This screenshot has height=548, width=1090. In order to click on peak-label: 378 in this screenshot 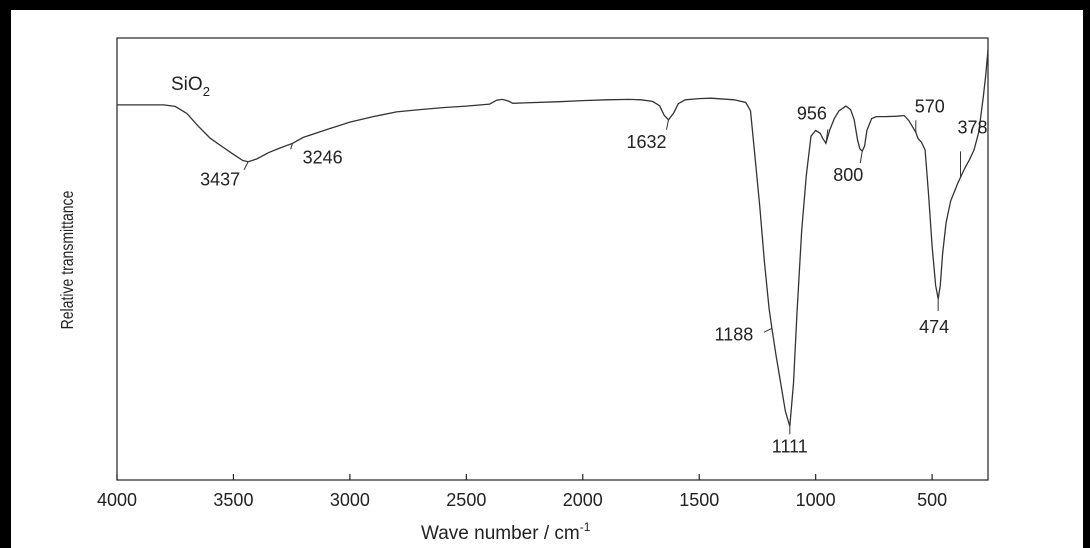, I will do `click(972, 127)`.